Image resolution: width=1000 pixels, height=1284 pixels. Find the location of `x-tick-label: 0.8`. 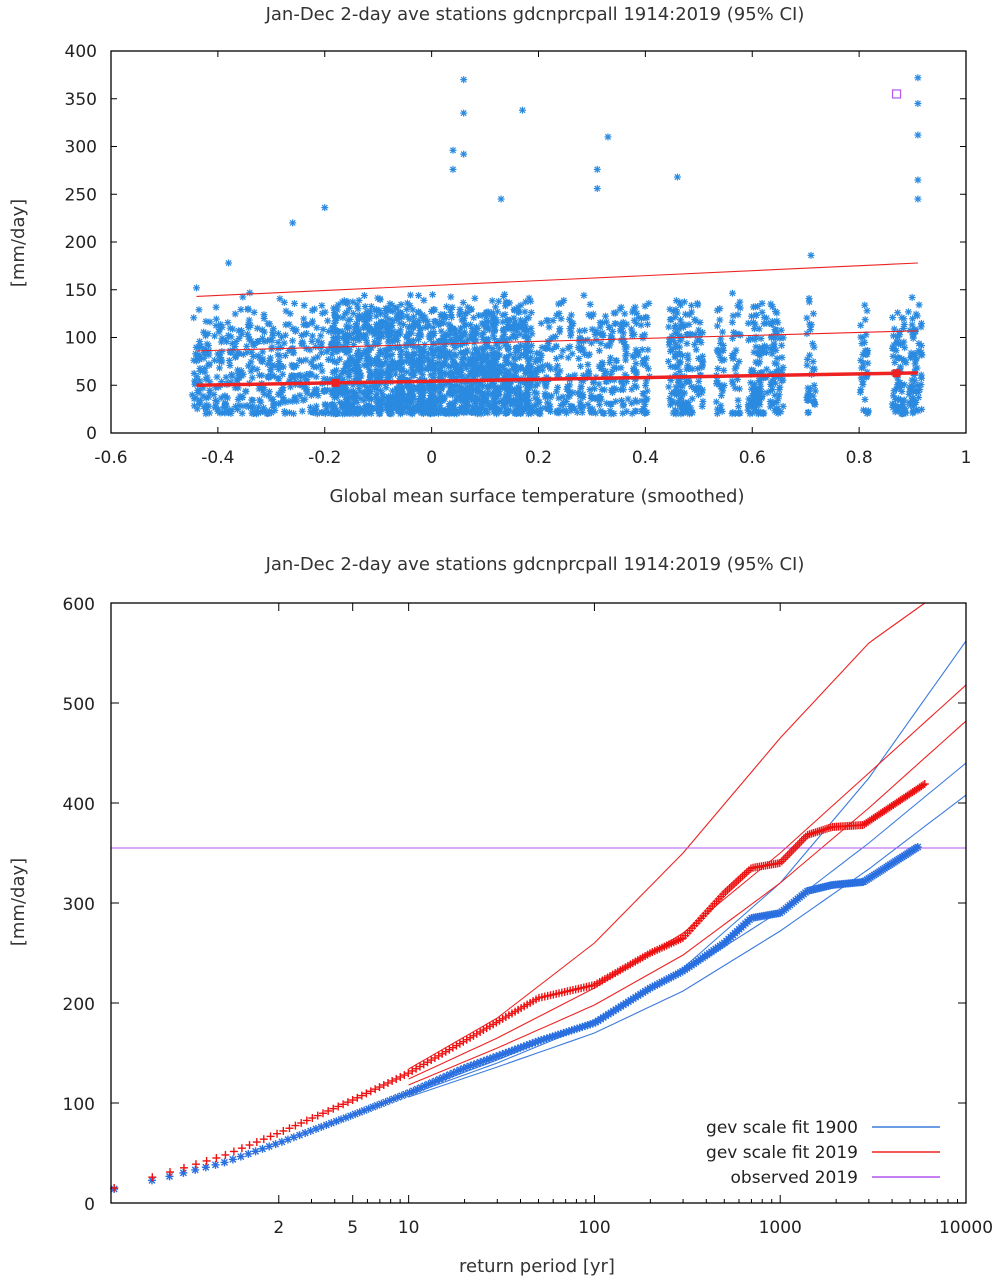

x-tick-label: 0.8 is located at coordinates (859, 458).